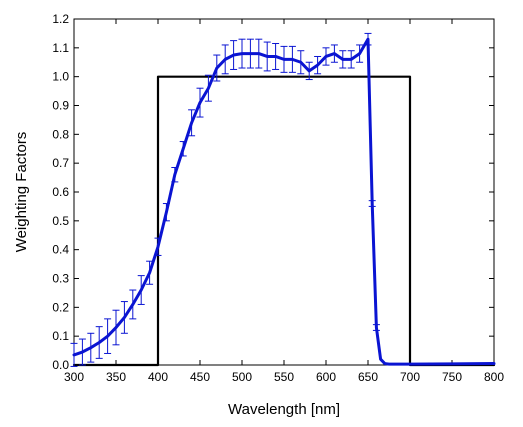 The image size is (523, 427). Describe the element at coordinates (21, 192) in the screenshot. I see `y-axis-title: Weighting Factors` at that location.